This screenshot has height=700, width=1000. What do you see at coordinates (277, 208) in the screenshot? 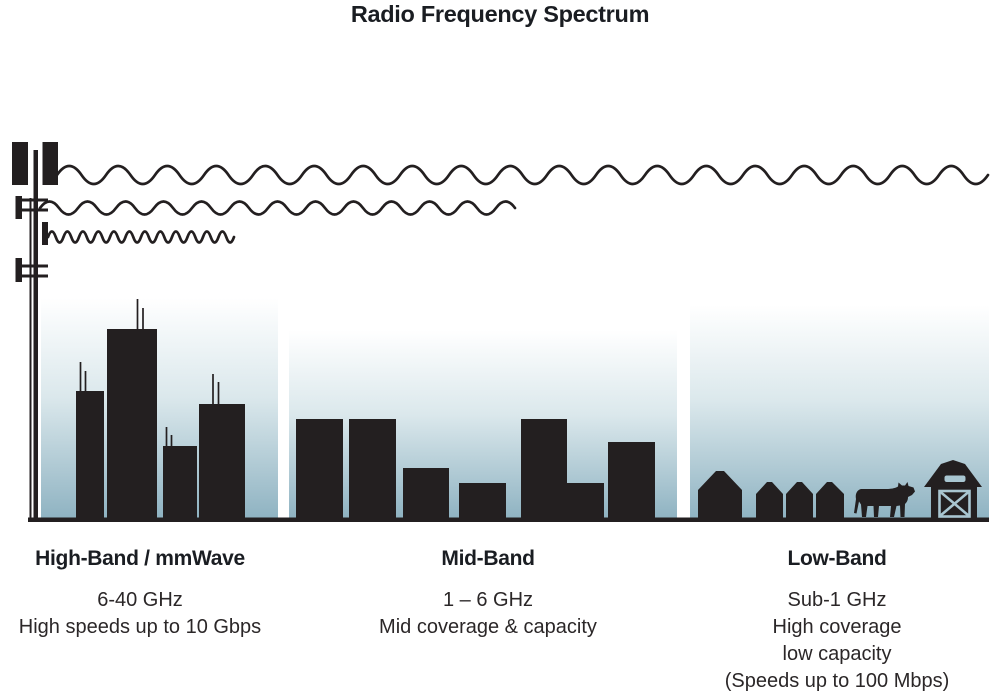
I see `mid-band-wave` at bounding box center [277, 208].